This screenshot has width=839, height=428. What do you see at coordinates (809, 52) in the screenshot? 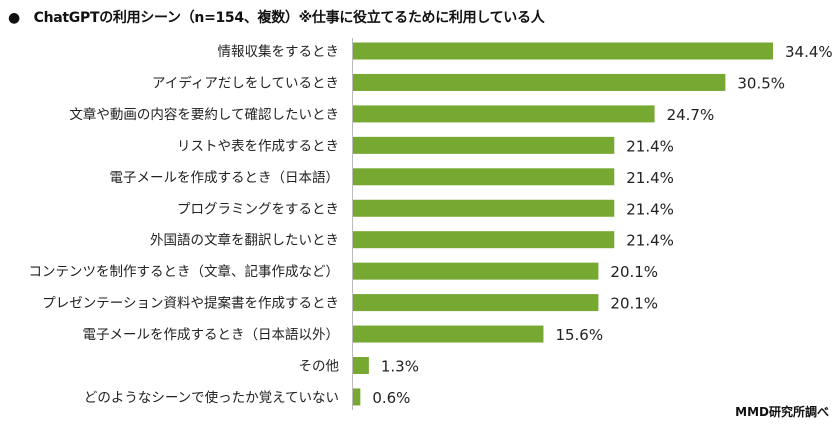
I see `value-label: 34.4%` at bounding box center [809, 52].